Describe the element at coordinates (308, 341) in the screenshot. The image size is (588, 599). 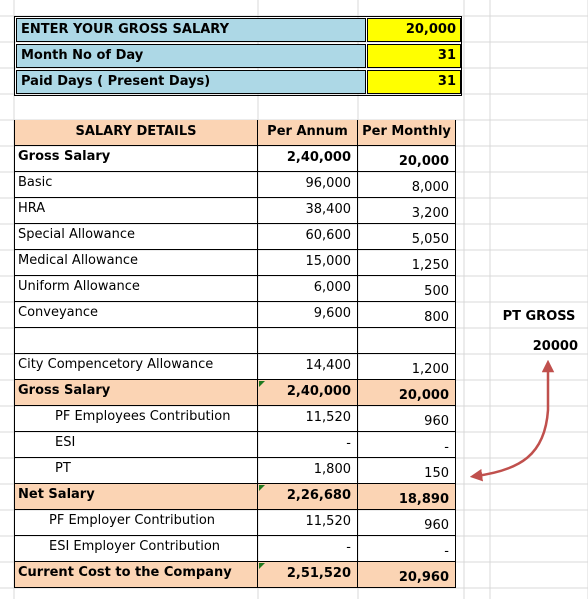
I see `row-per-annum` at that location.